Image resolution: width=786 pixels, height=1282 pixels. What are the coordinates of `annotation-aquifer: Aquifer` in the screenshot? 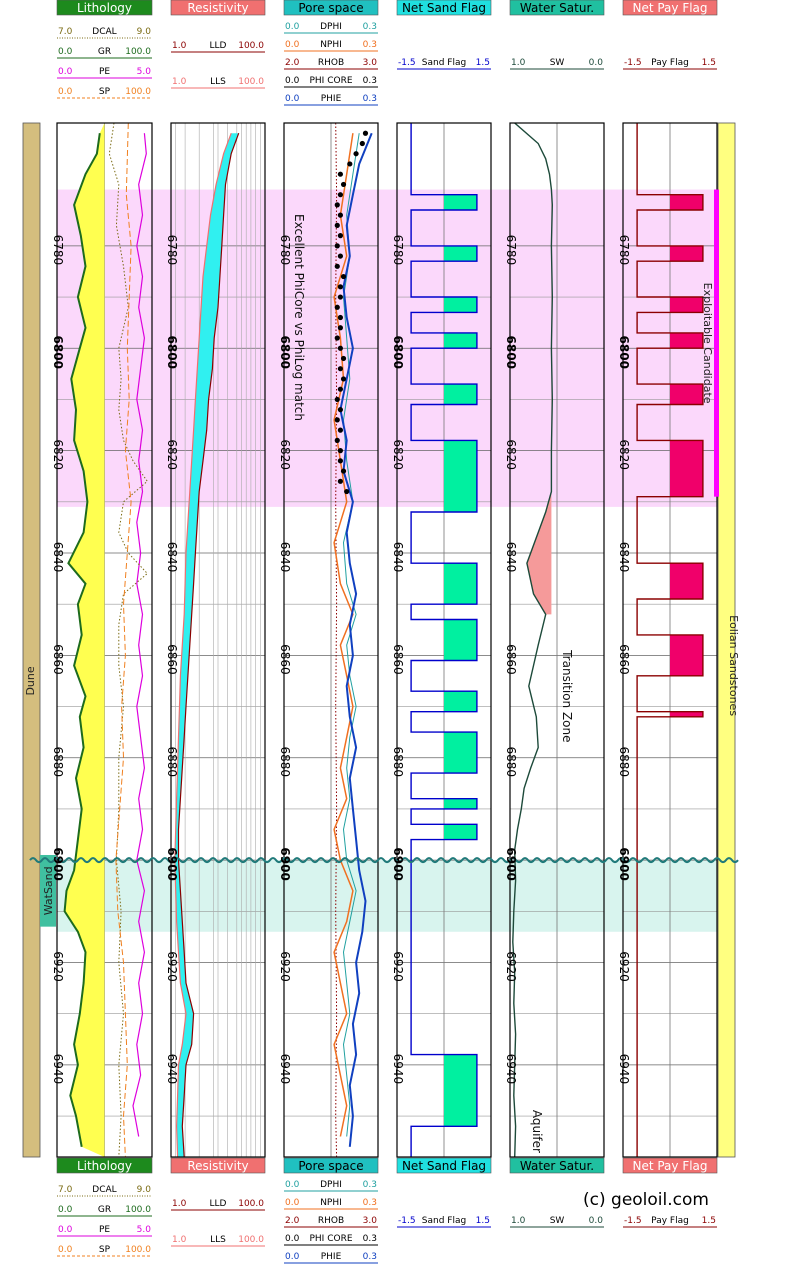 It's located at (537, 1131).